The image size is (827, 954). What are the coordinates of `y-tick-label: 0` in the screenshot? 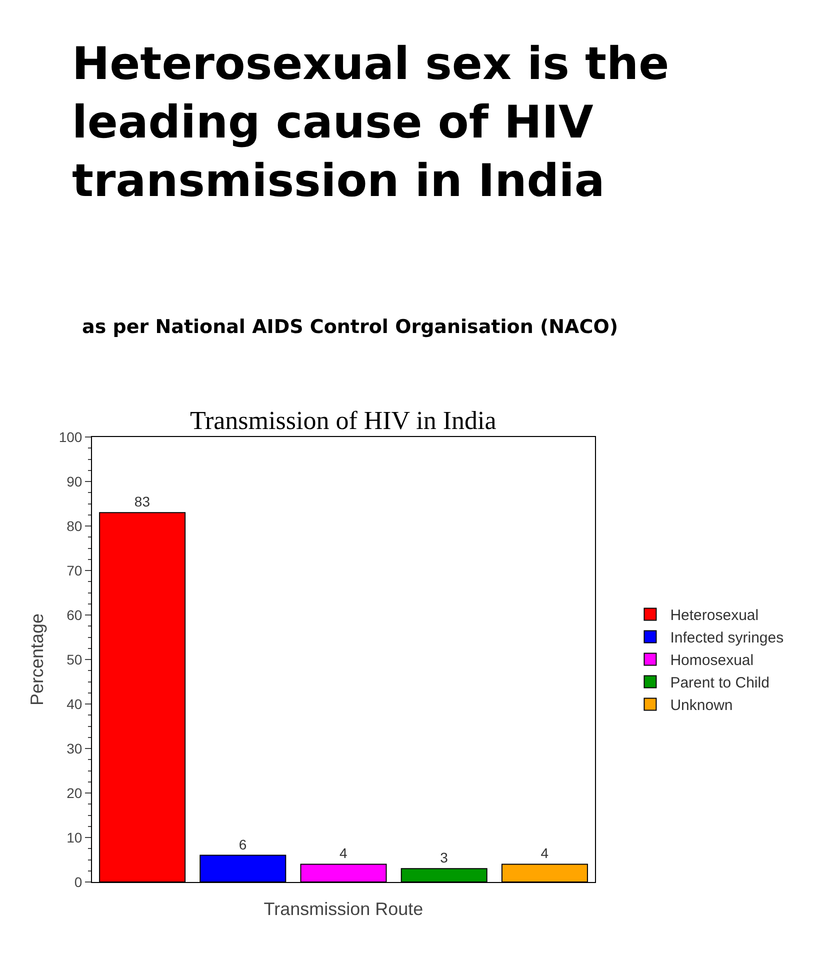 It's located at (78, 882).